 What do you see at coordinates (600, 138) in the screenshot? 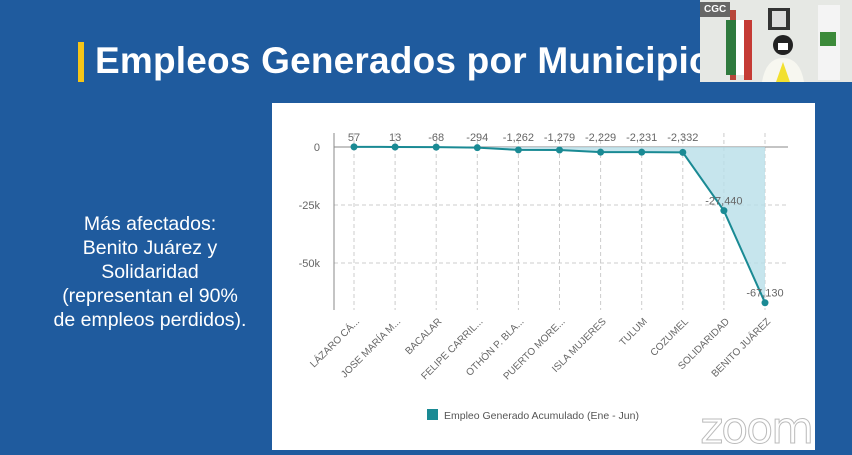
I see `data-label: -2,229` at bounding box center [600, 138].